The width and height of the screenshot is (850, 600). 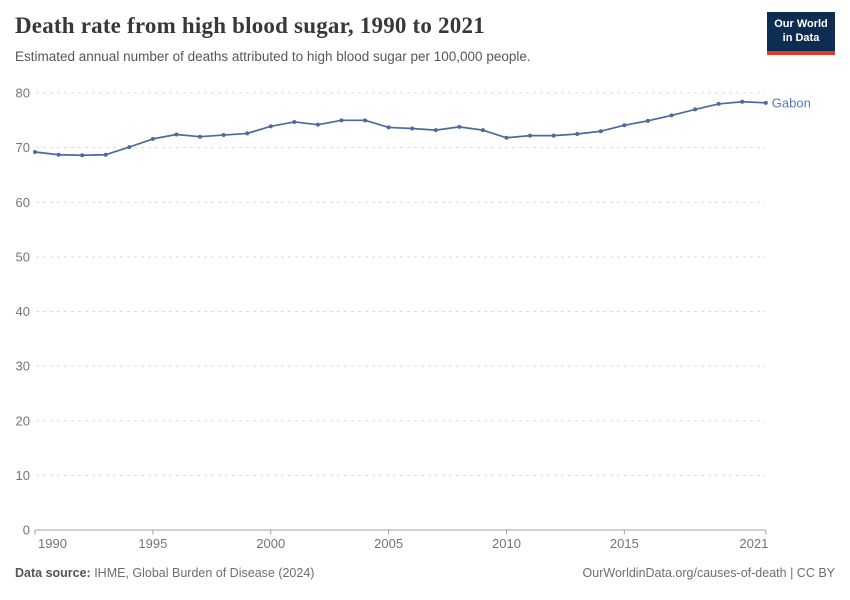 I want to click on x-axis-label: 2000, so click(x=270, y=543).